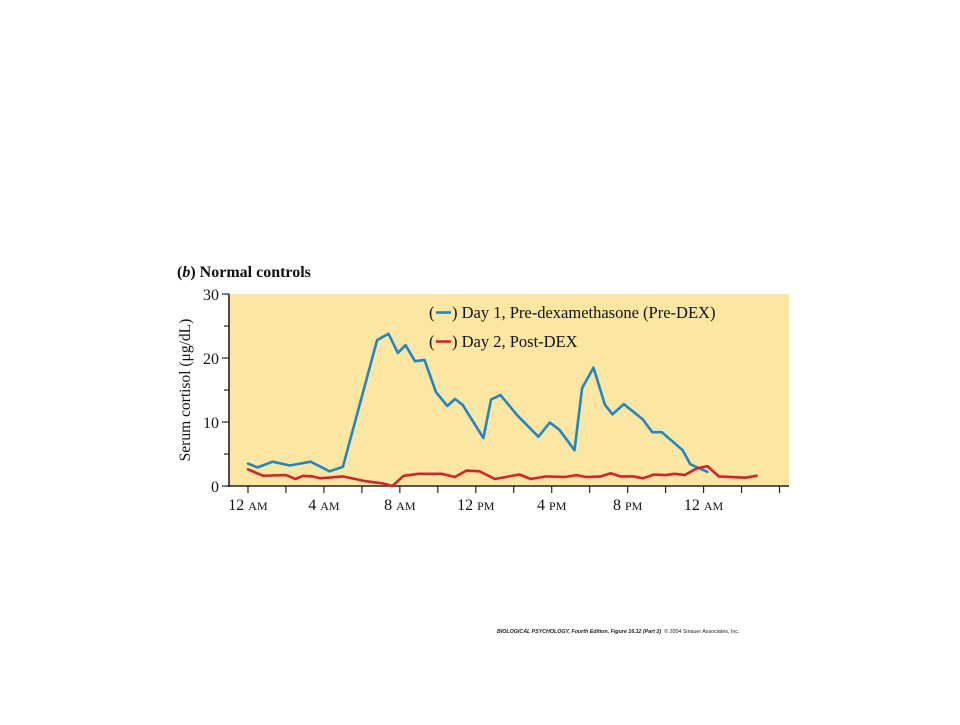 The height and width of the screenshot is (725, 960). What do you see at coordinates (211, 423) in the screenshot?
I see `y-tick-label: 10` at bounding box center [211, 423].